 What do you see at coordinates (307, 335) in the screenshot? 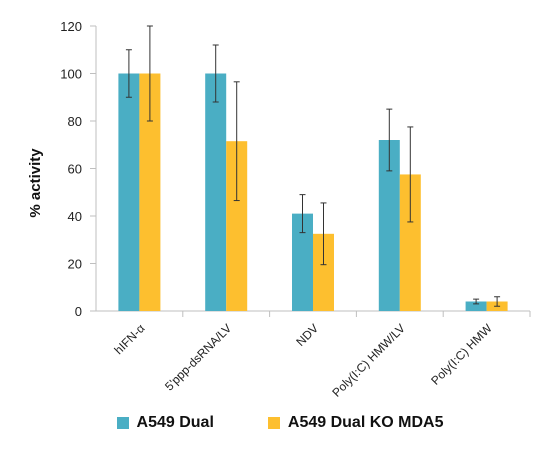
I see `x-category-label: NDV` at bounding box center [307, 335].